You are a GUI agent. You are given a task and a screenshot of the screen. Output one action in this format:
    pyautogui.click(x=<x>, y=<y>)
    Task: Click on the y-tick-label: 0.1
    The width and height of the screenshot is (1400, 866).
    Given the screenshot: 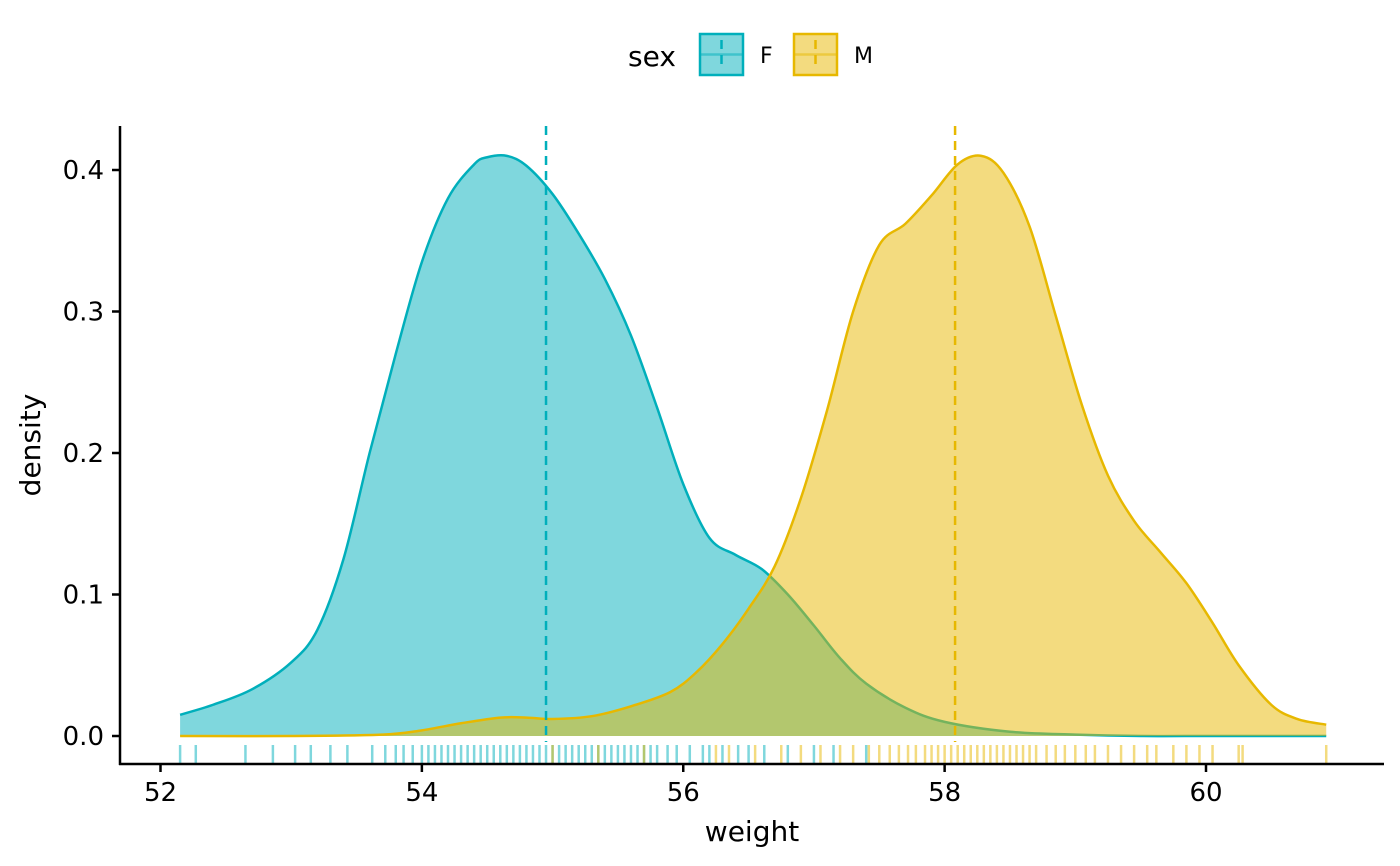 What is the action you would take?
    pyautogui.click(x=83, y=596)
    